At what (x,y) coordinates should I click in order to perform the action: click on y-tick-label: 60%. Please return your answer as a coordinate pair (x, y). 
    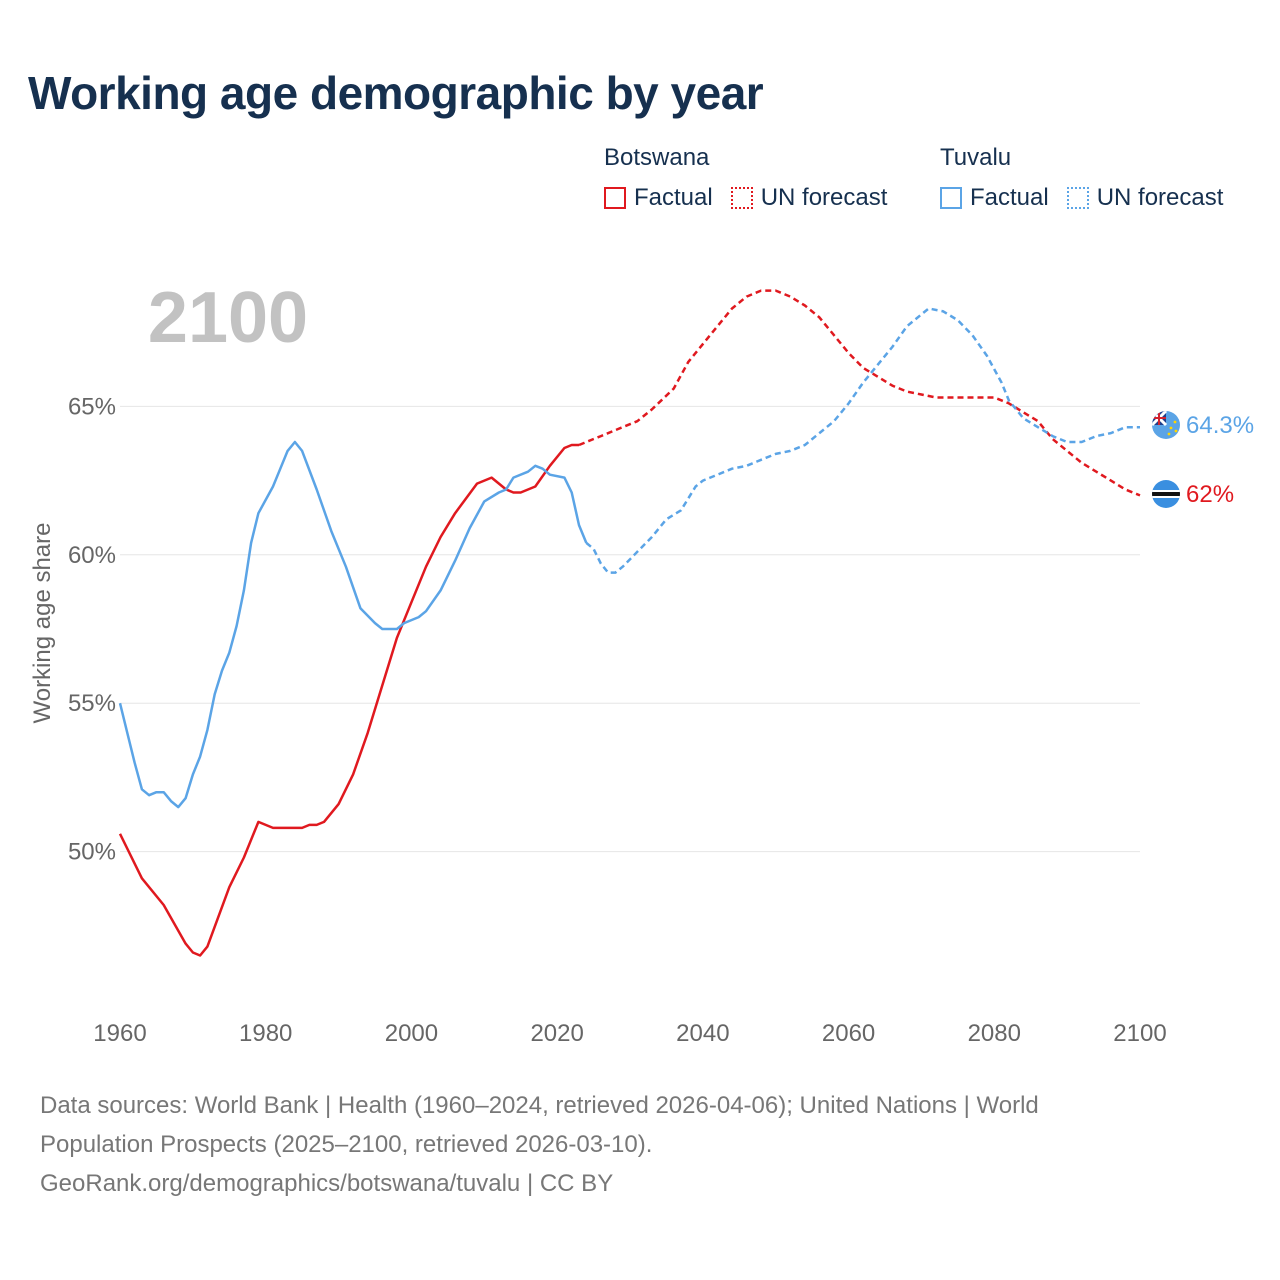
    Looking at the image, I should click on (92, 555).